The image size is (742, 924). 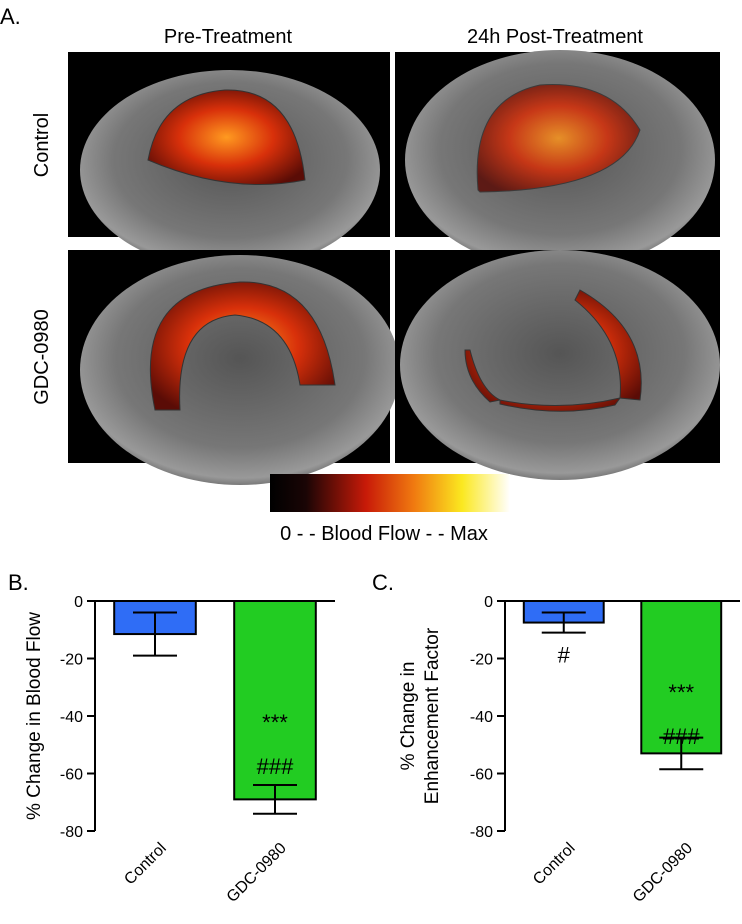 I want to click on column-title: Pre-Treatment, so click(x=228, y=37).